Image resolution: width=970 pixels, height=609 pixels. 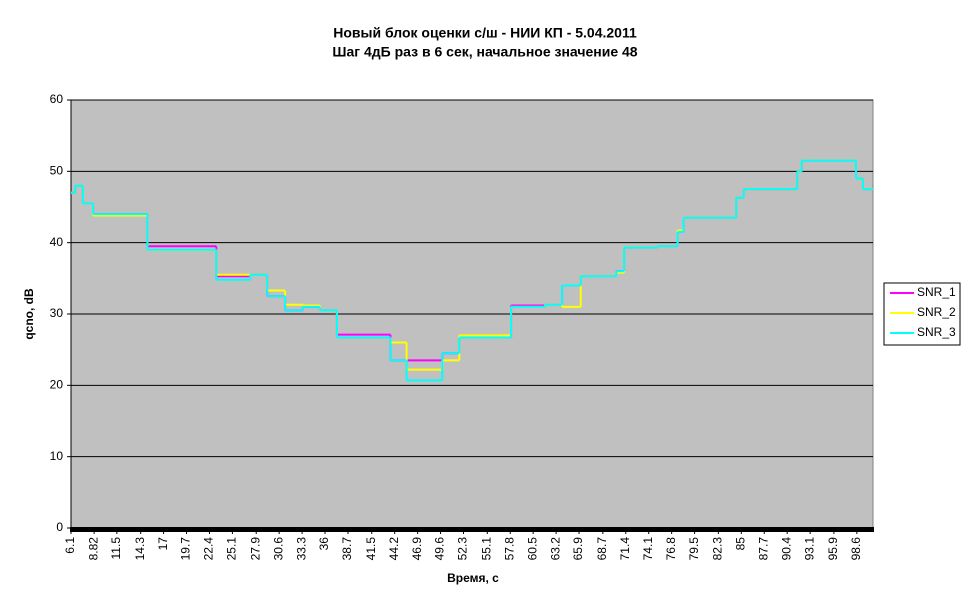 I want to click on x-tick-label: 8.82, so click(x=93, y=549).